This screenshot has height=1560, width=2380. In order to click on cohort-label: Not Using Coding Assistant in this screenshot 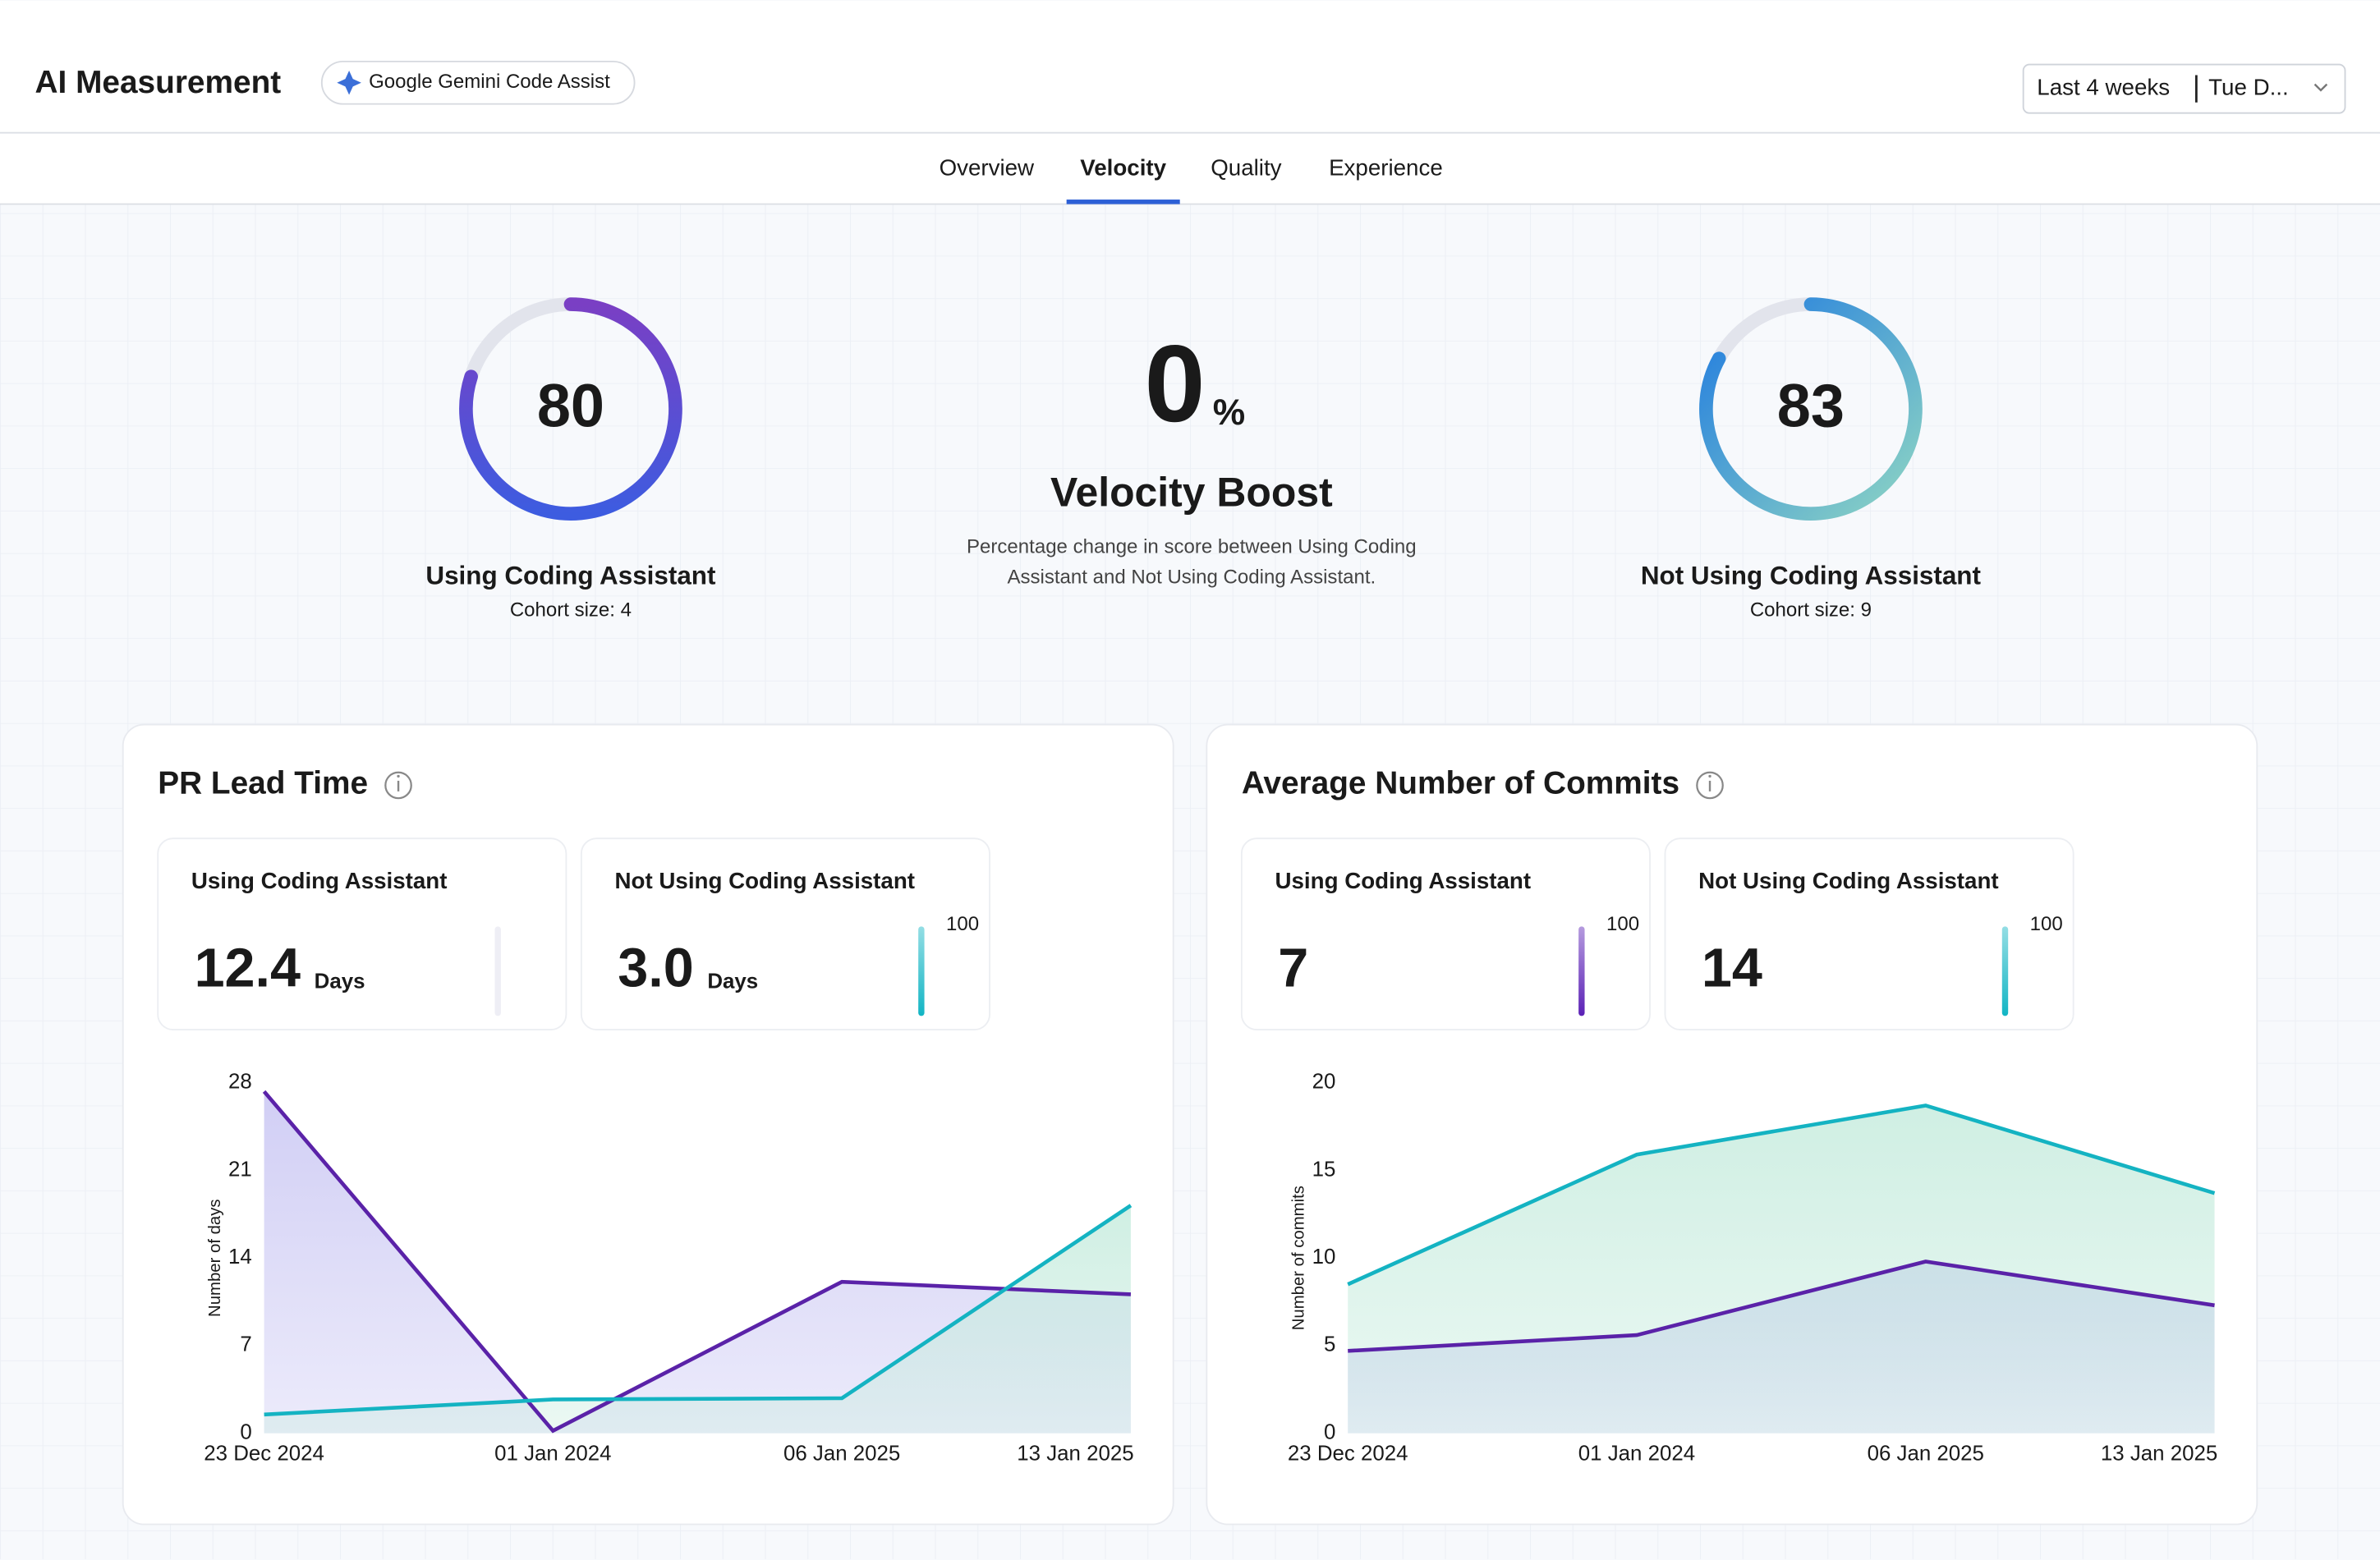, I will do `click(1811, 576)`.